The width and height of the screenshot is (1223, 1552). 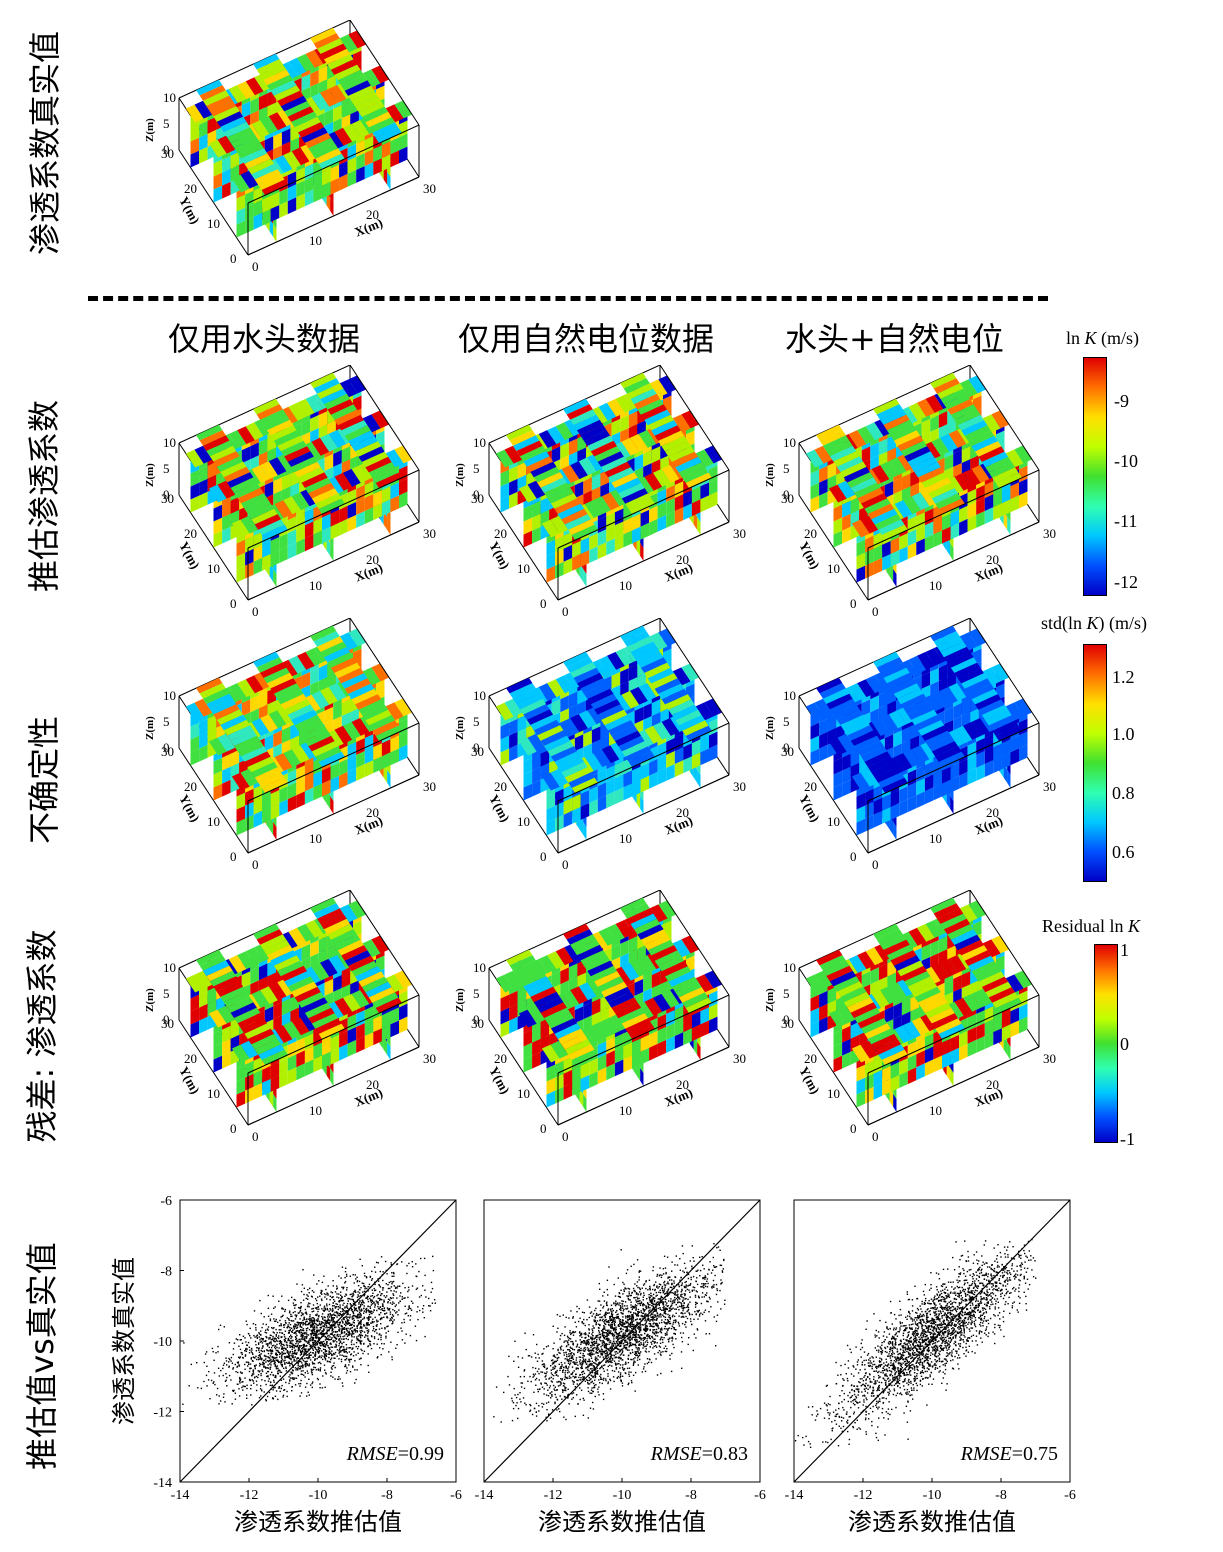 I want to click on colorbar-lnk, so click(x=1095, y=476).